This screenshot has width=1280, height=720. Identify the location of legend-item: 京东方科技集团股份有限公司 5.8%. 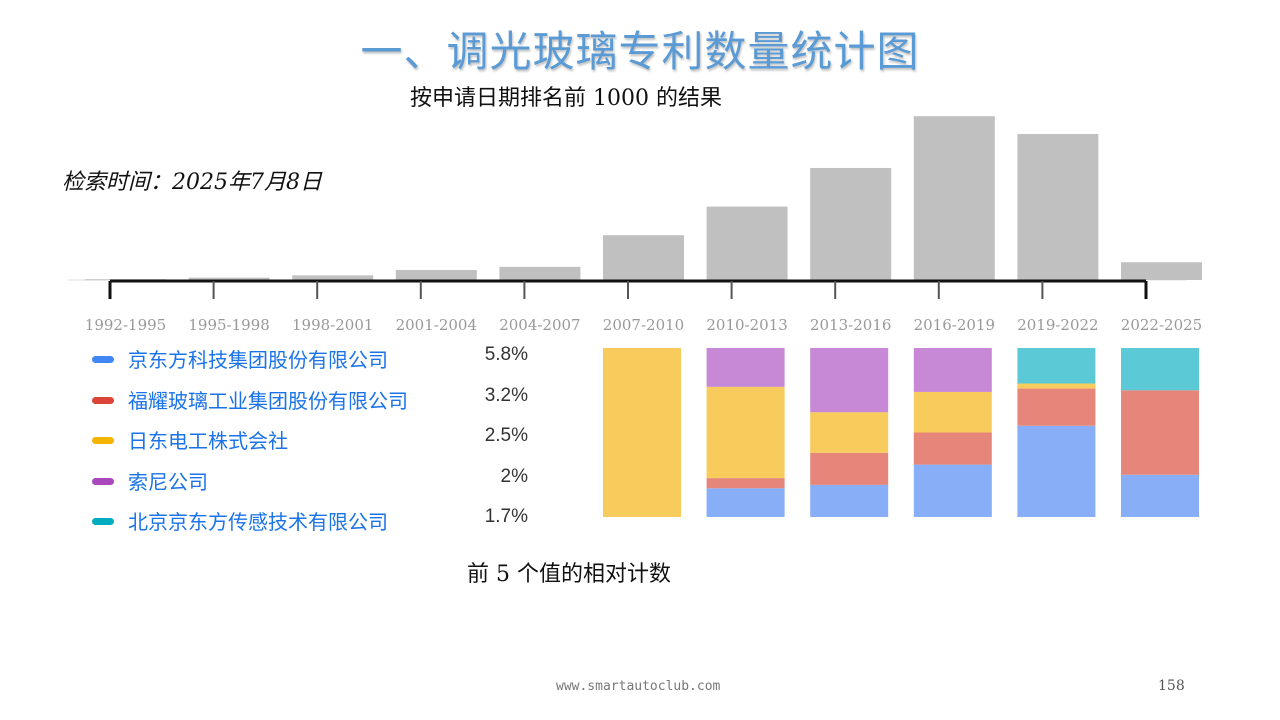
(317, 364).